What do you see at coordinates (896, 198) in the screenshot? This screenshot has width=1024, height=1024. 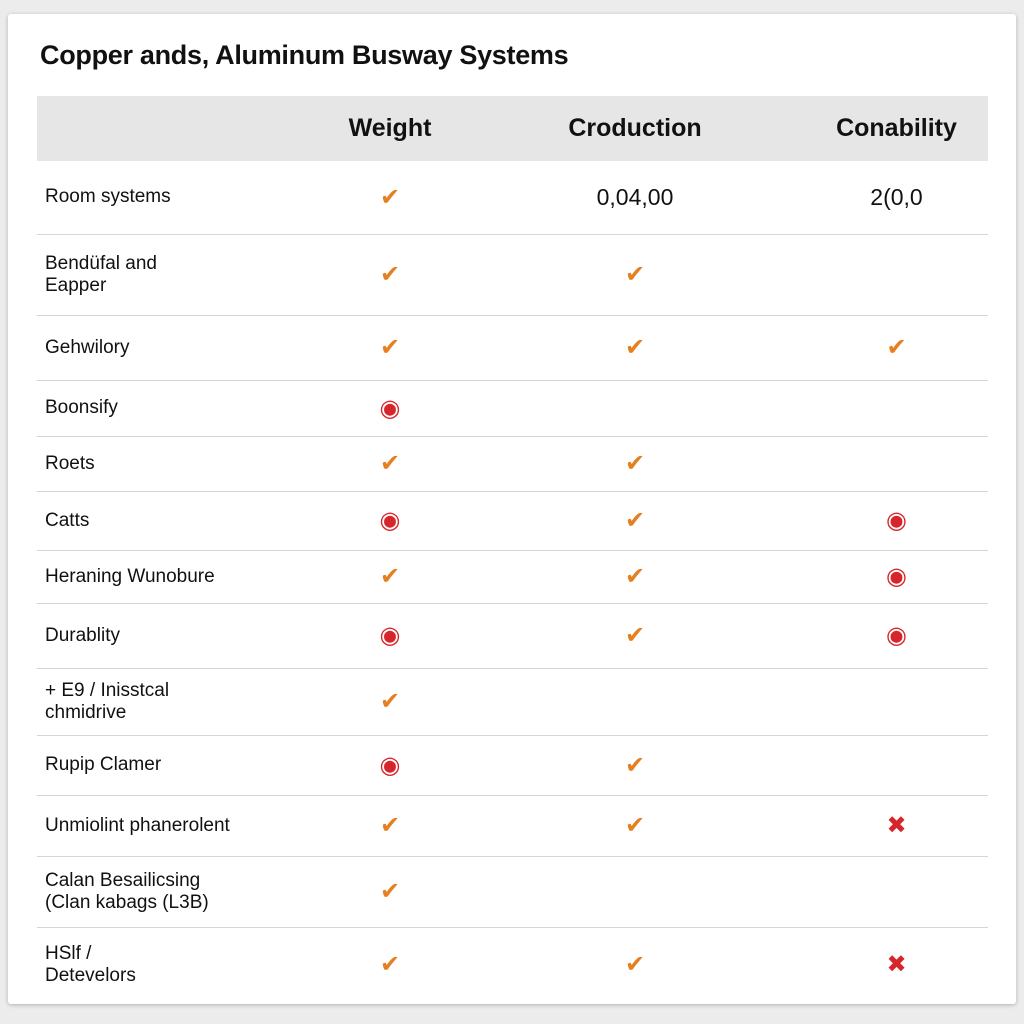 I see `cell-value: 2(0,0` at bounding box center [896, 198].